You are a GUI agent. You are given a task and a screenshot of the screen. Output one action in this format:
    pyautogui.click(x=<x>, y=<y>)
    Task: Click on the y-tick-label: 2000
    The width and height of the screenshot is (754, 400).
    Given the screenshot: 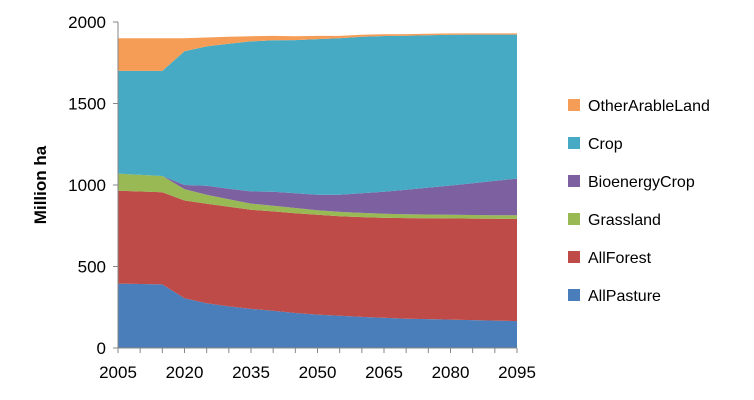 What is the action you would take?
    pyautogui.click(x=87, y=22)
    